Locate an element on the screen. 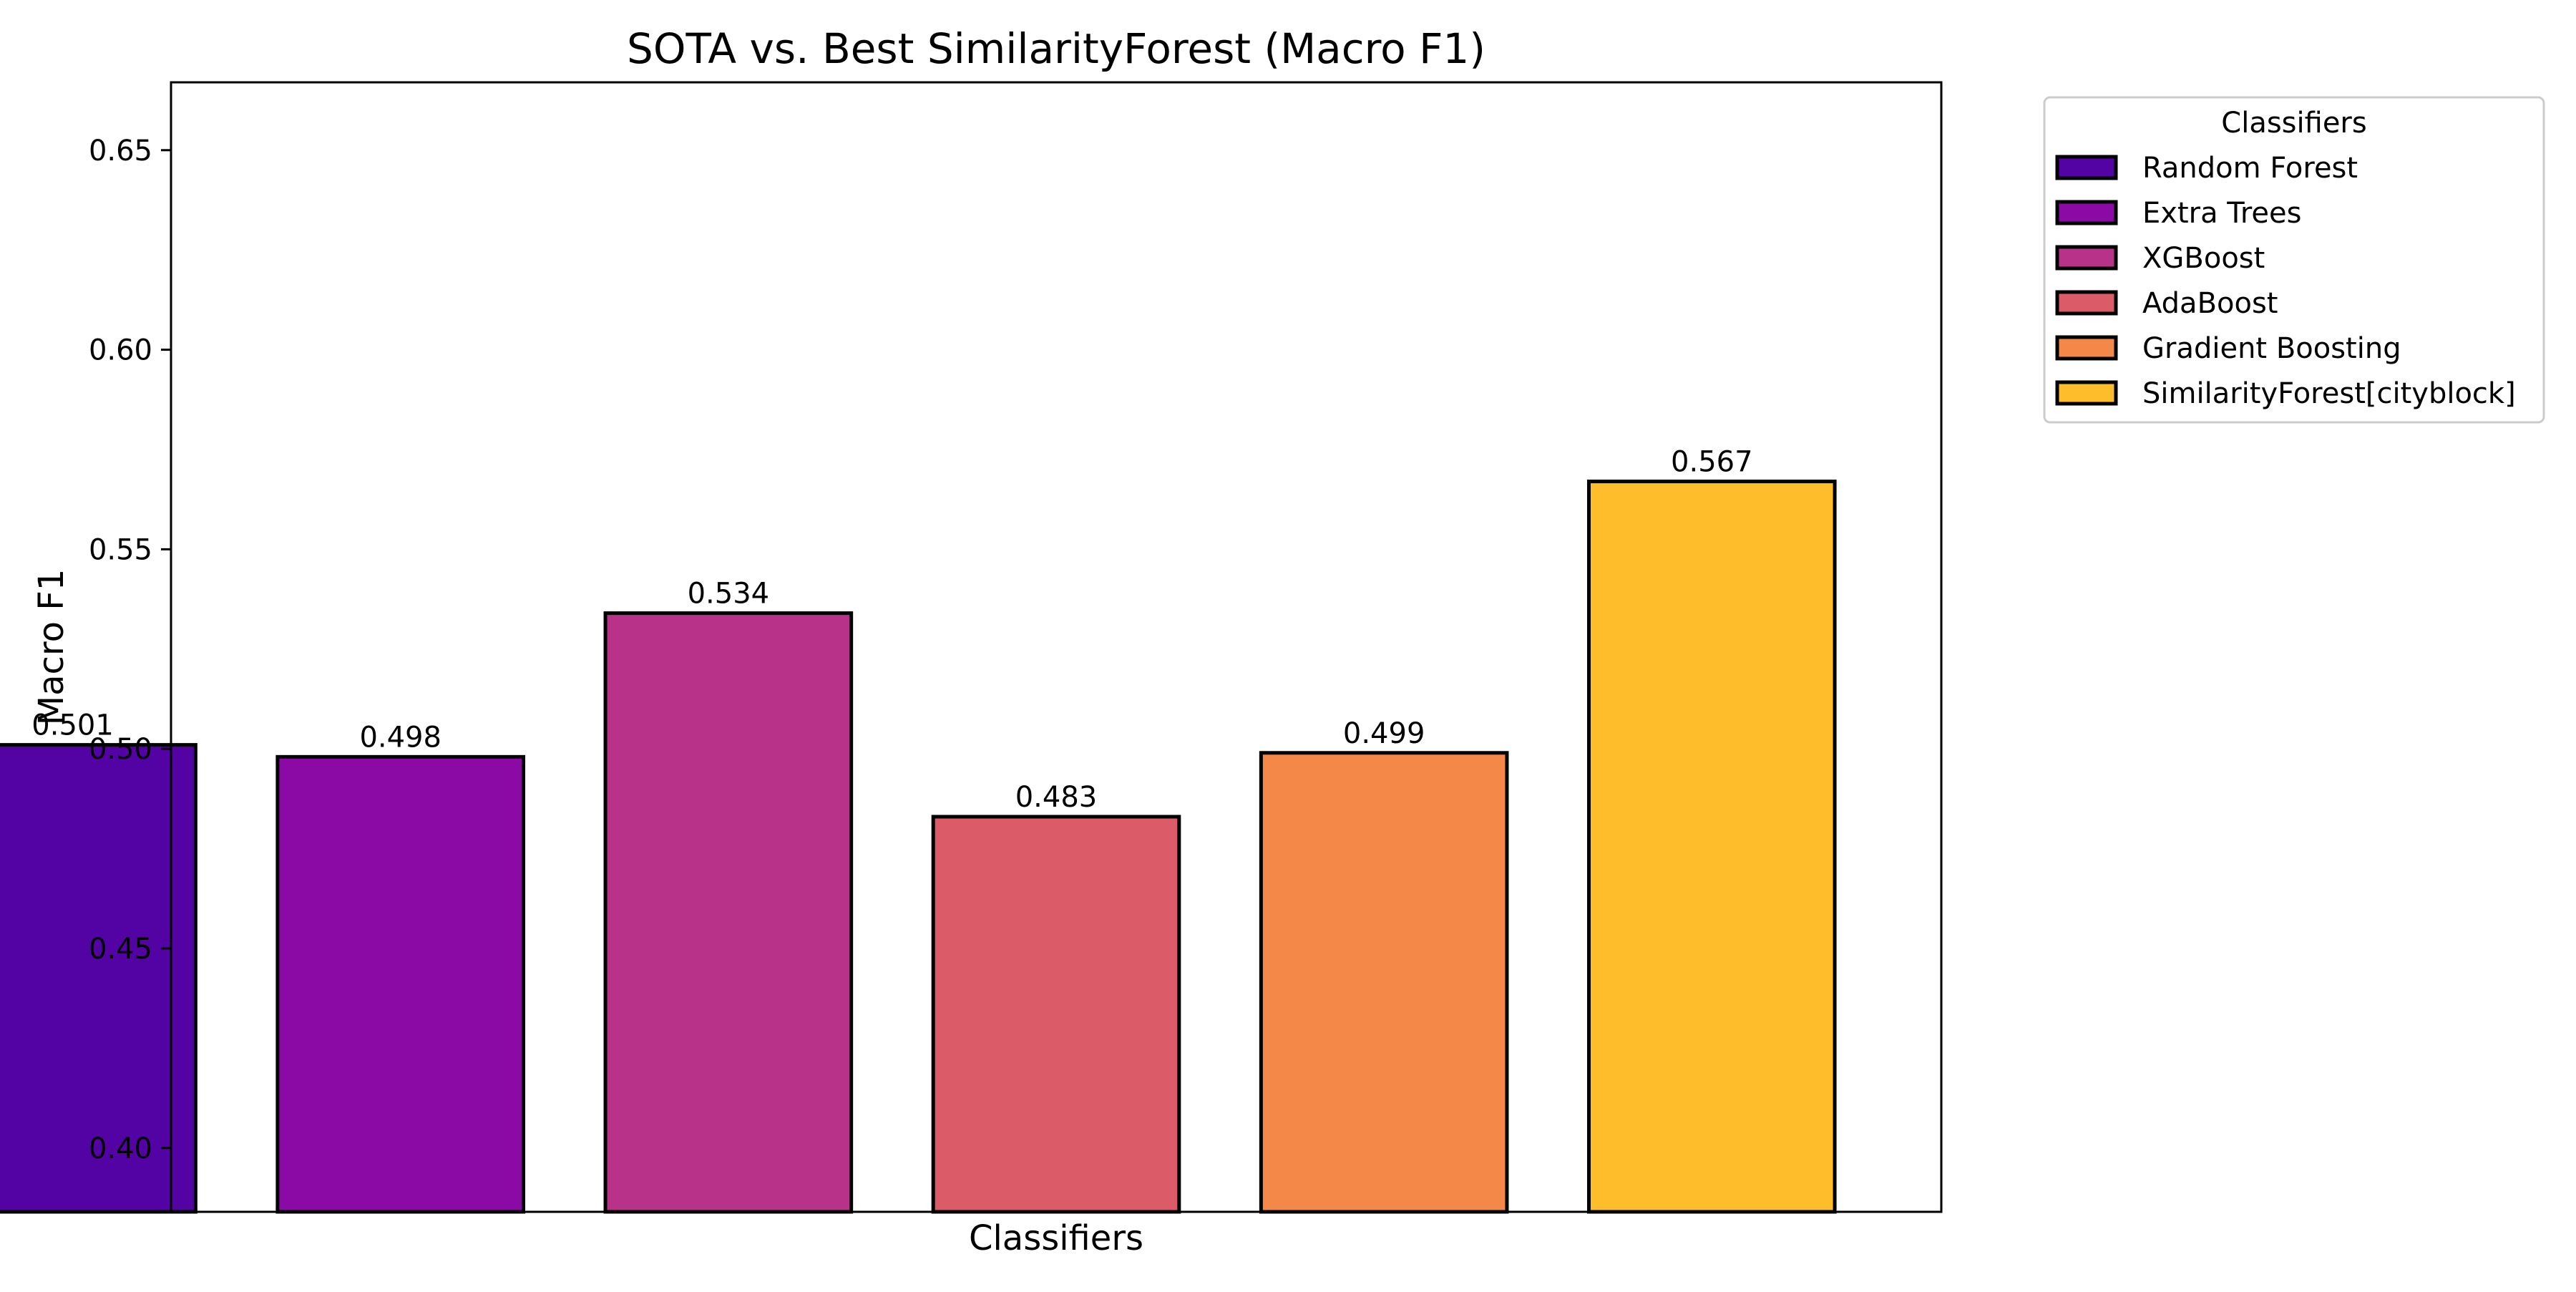 The height and width of the screenshot is (1292, 2576). legend-label: SimilarityForest[cityblock] is located at coordinates (2329, 393).